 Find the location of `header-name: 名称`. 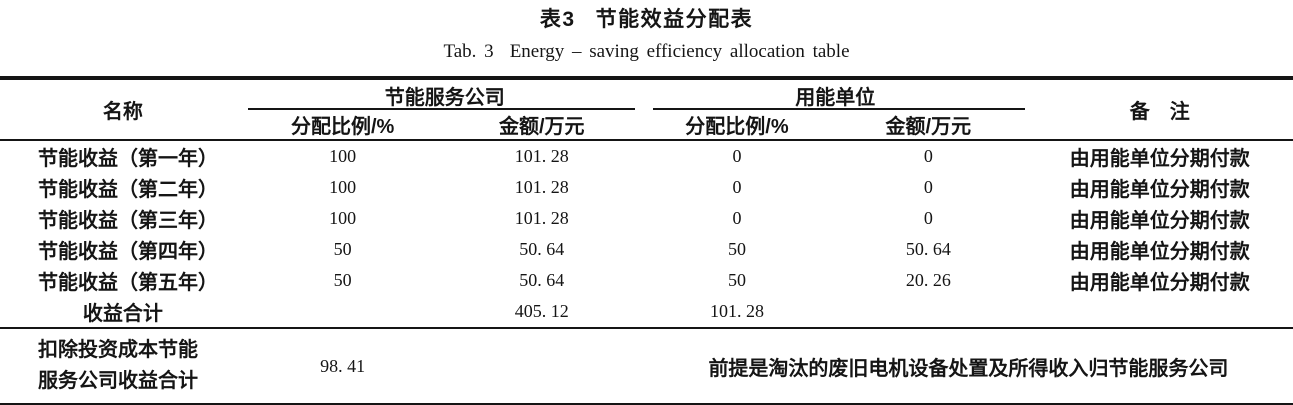

header-name: 名称 is located at coordinates (122, 112).